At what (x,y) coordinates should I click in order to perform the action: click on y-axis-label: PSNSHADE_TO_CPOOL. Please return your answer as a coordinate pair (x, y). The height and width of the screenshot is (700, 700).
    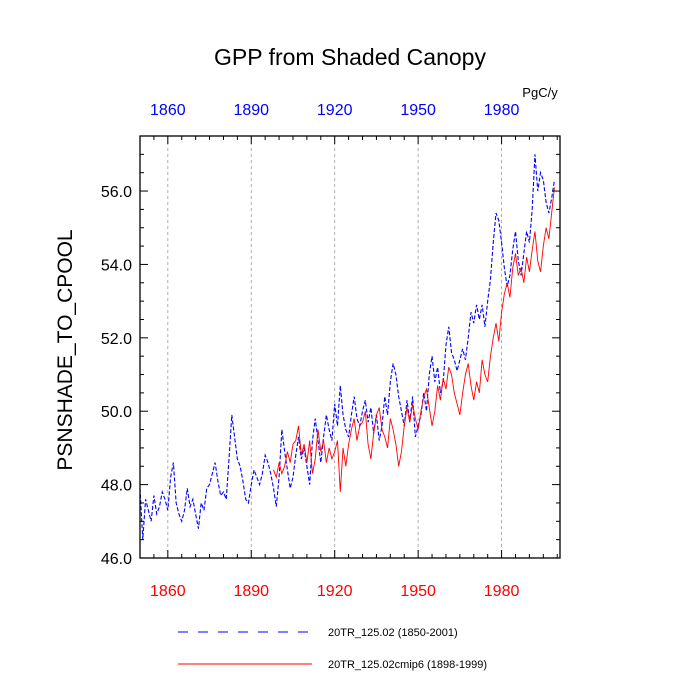
    Looking at the image, I should click on (65, 349).